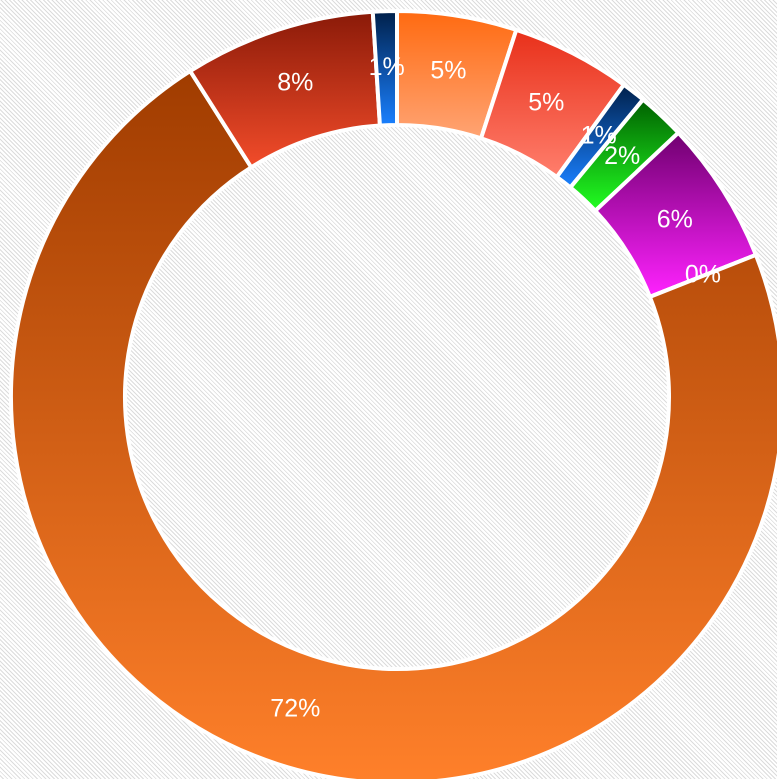  I want to click on data-label: 72%, so click(295, 709).